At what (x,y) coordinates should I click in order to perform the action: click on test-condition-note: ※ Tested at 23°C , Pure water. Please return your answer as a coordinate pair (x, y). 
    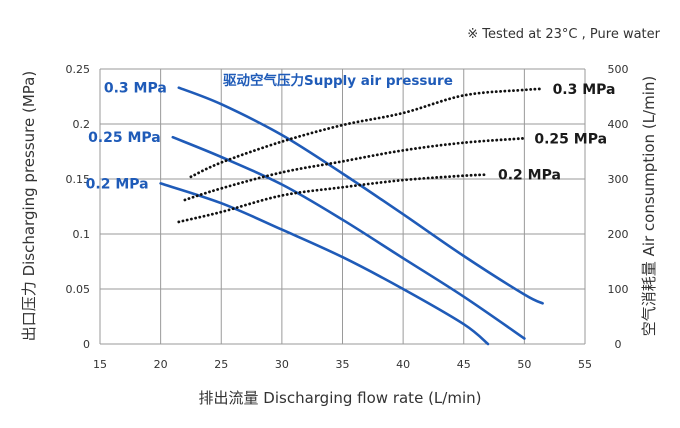
    Looking at the image, I should click on (563, 34).